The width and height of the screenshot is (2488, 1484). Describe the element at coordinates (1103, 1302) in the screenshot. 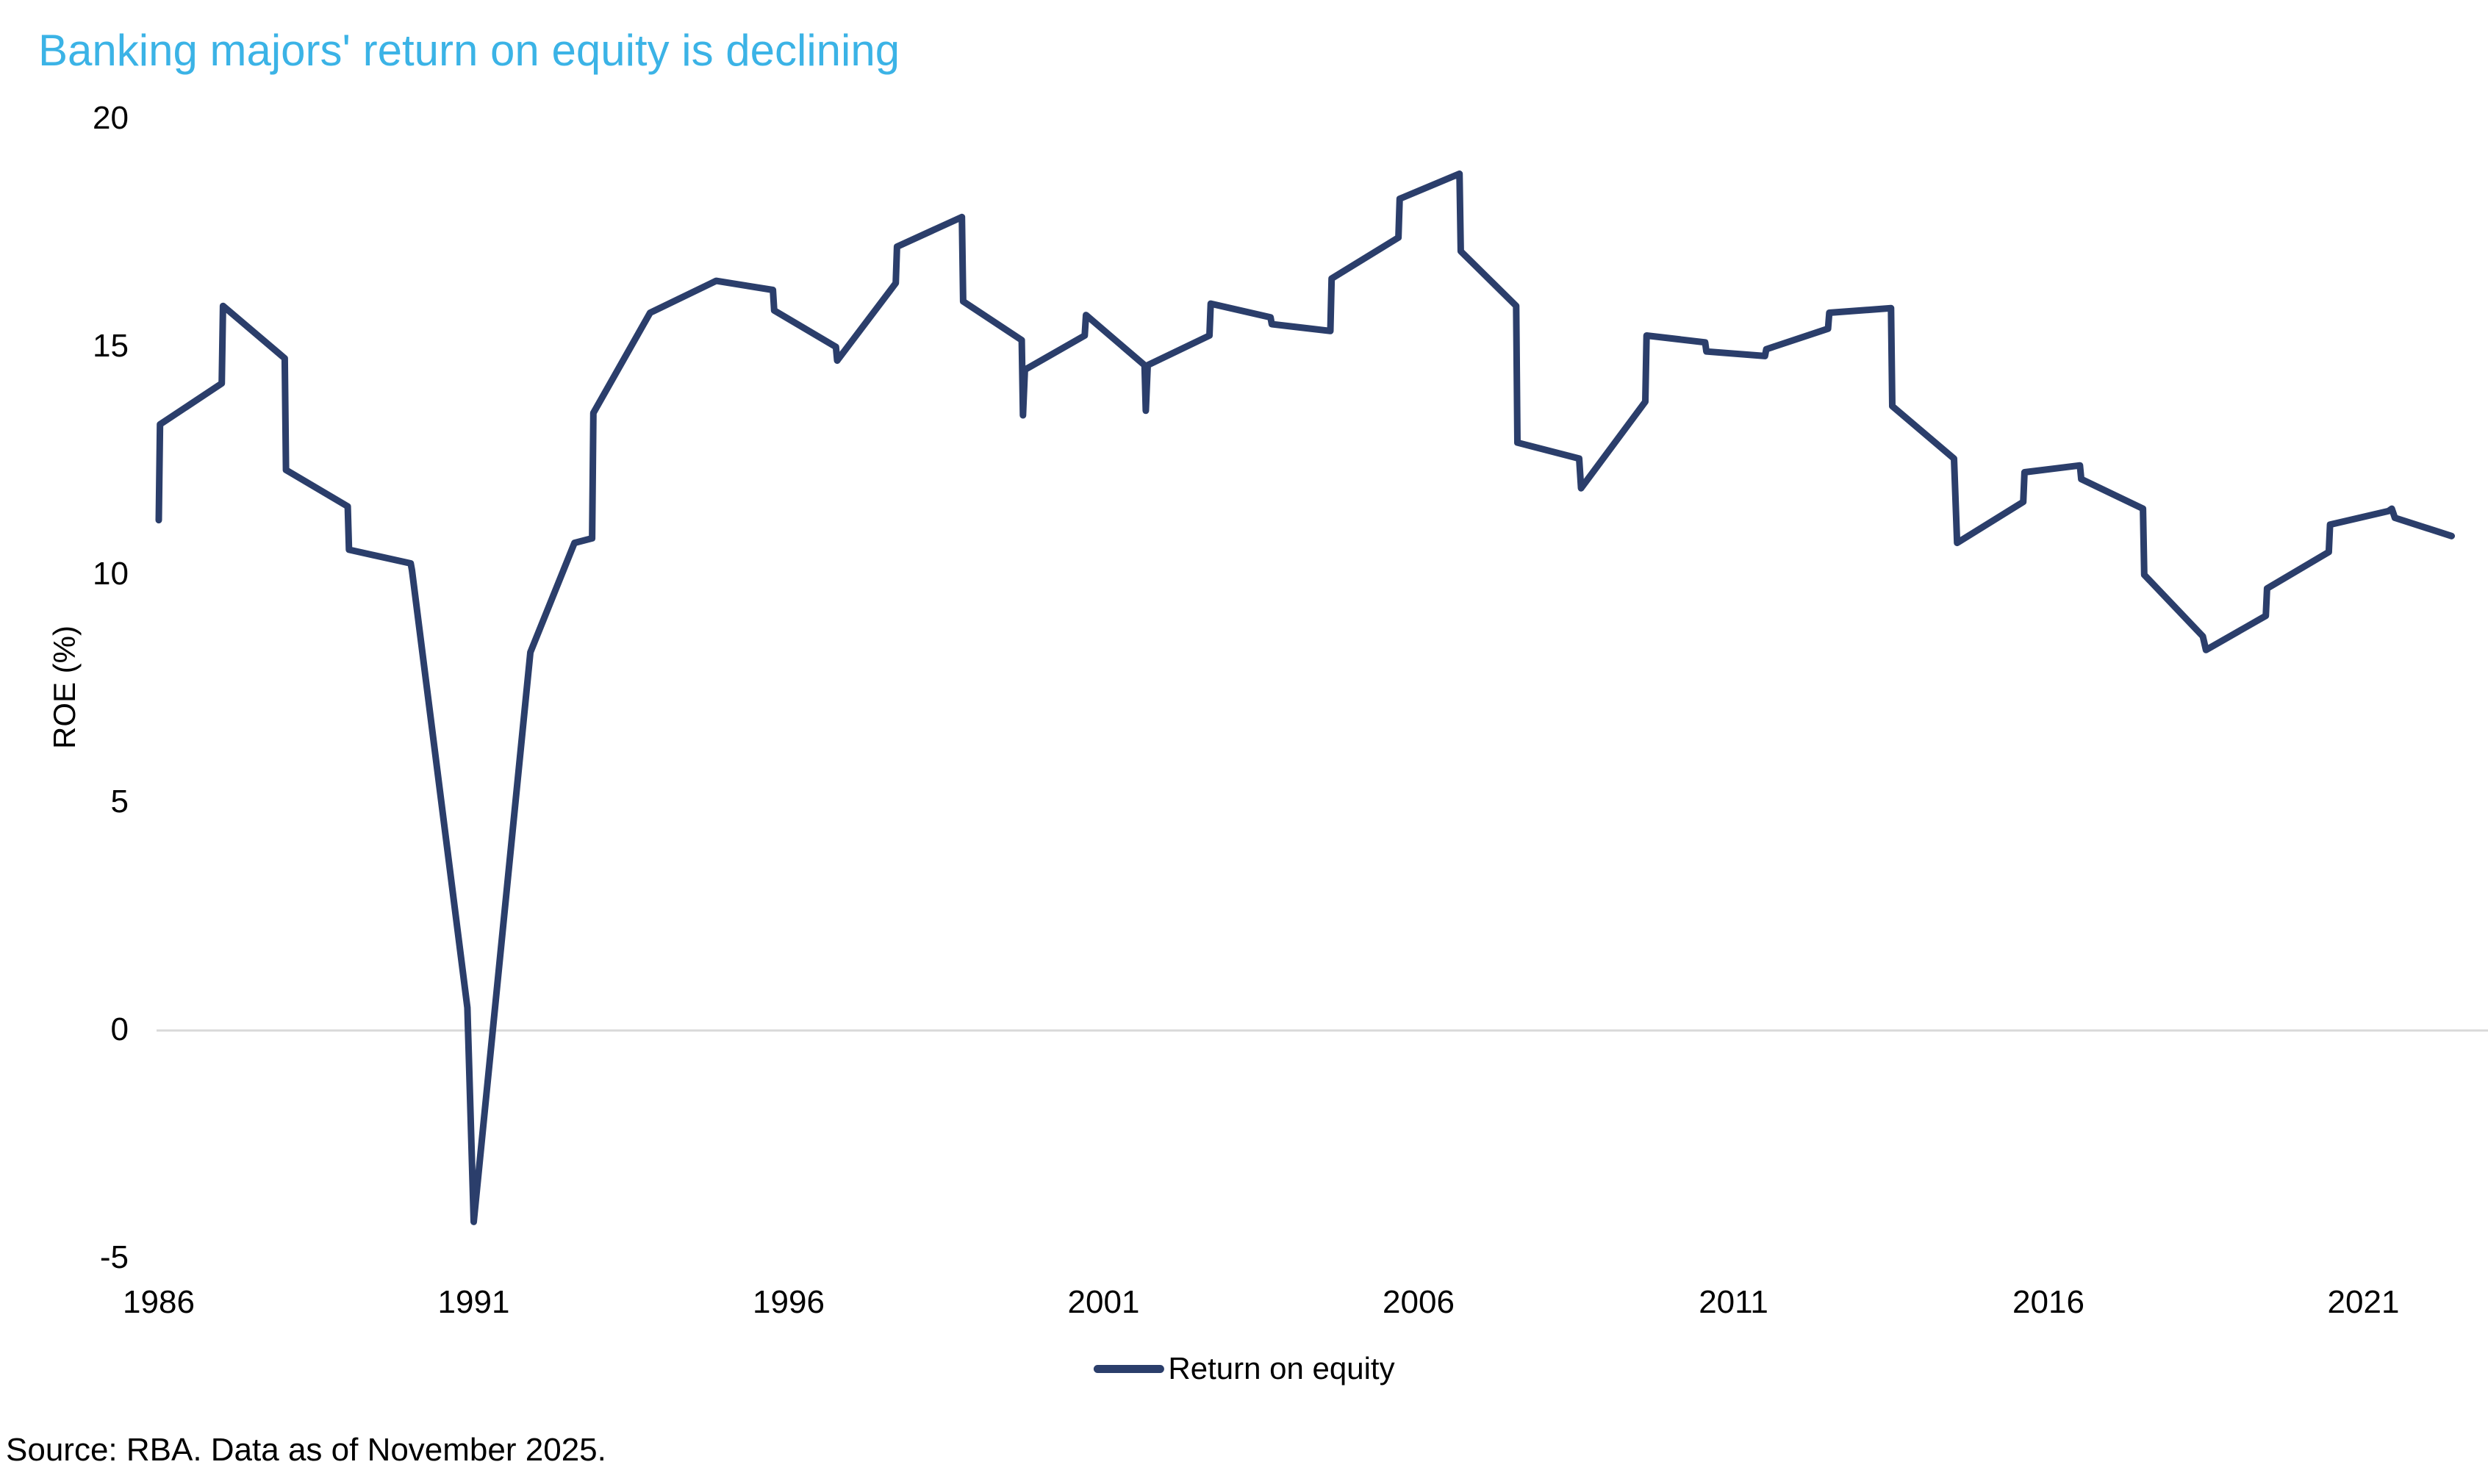

I see `x-tick-label: 2001` at that location.